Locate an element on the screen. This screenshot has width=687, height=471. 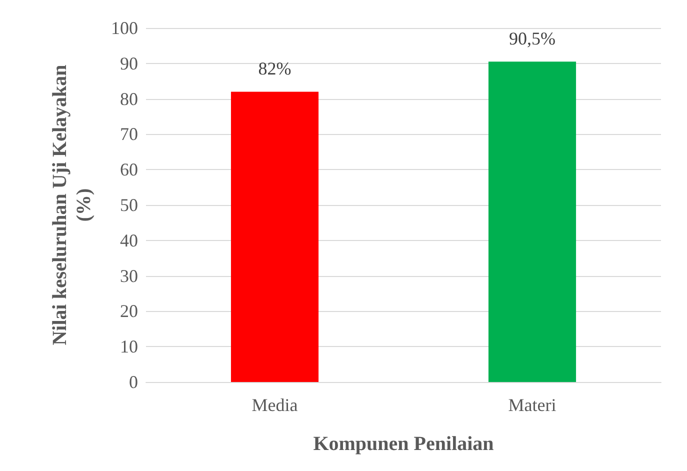
y-tick-label: 80 is located at coordinates (129, 98).